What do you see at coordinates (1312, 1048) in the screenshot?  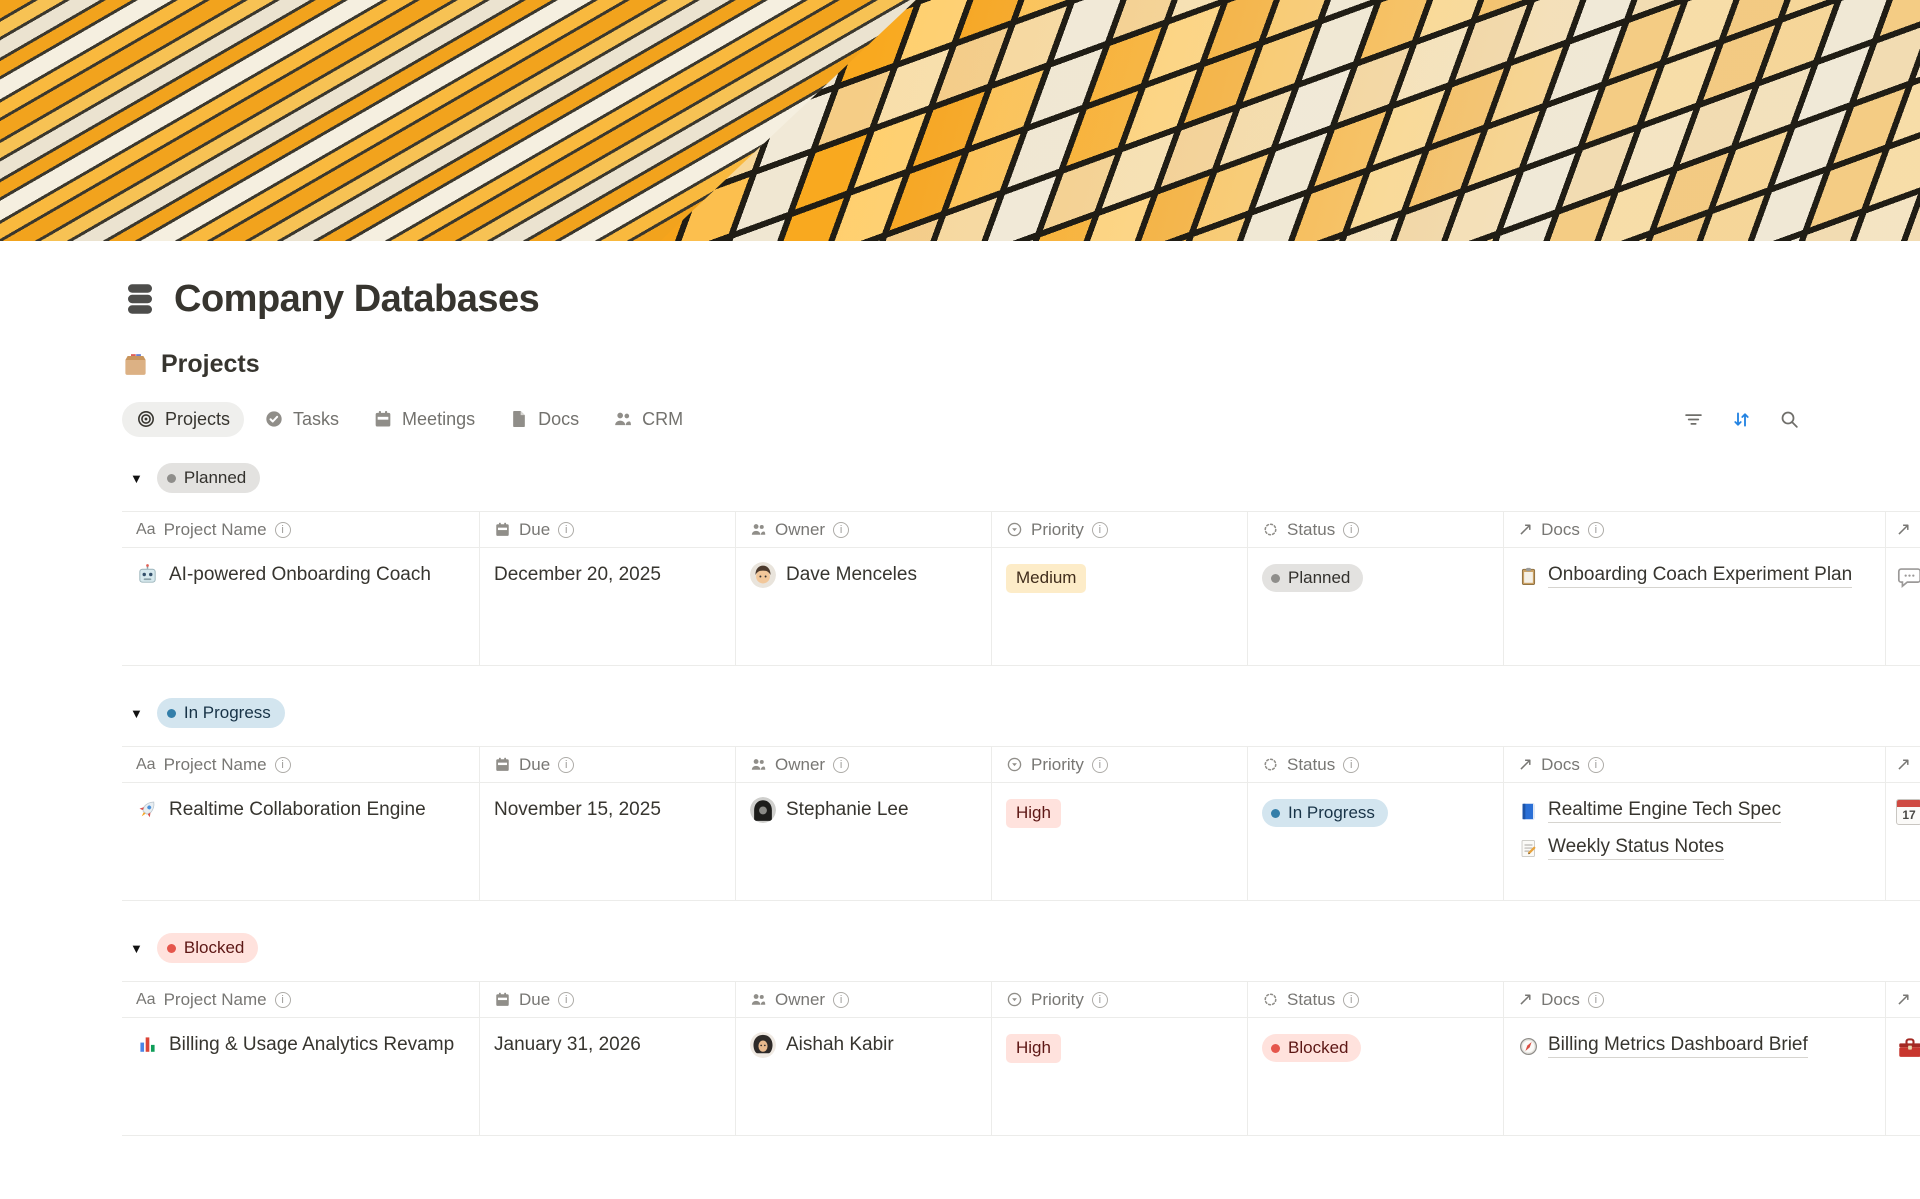 I see `status-pill: Blocked` at bounding box center [1312, 1048].